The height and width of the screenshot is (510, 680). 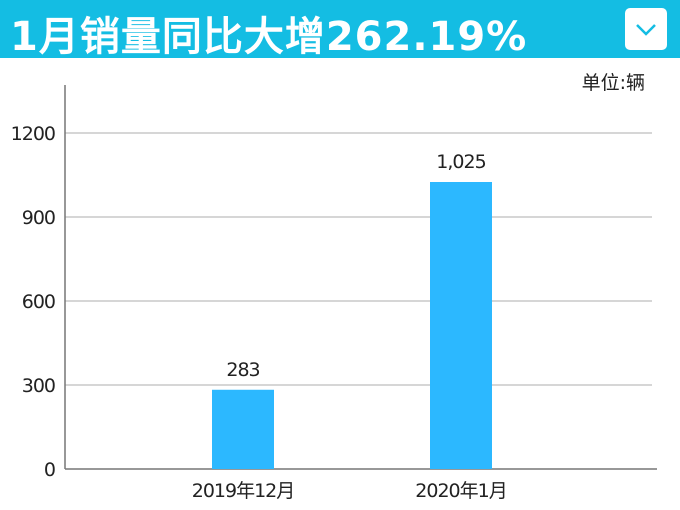 What do you see at coordinates (49, 470) in the screenshot?
I see `y-tick-label: 0` at bounding box center [49, 470].